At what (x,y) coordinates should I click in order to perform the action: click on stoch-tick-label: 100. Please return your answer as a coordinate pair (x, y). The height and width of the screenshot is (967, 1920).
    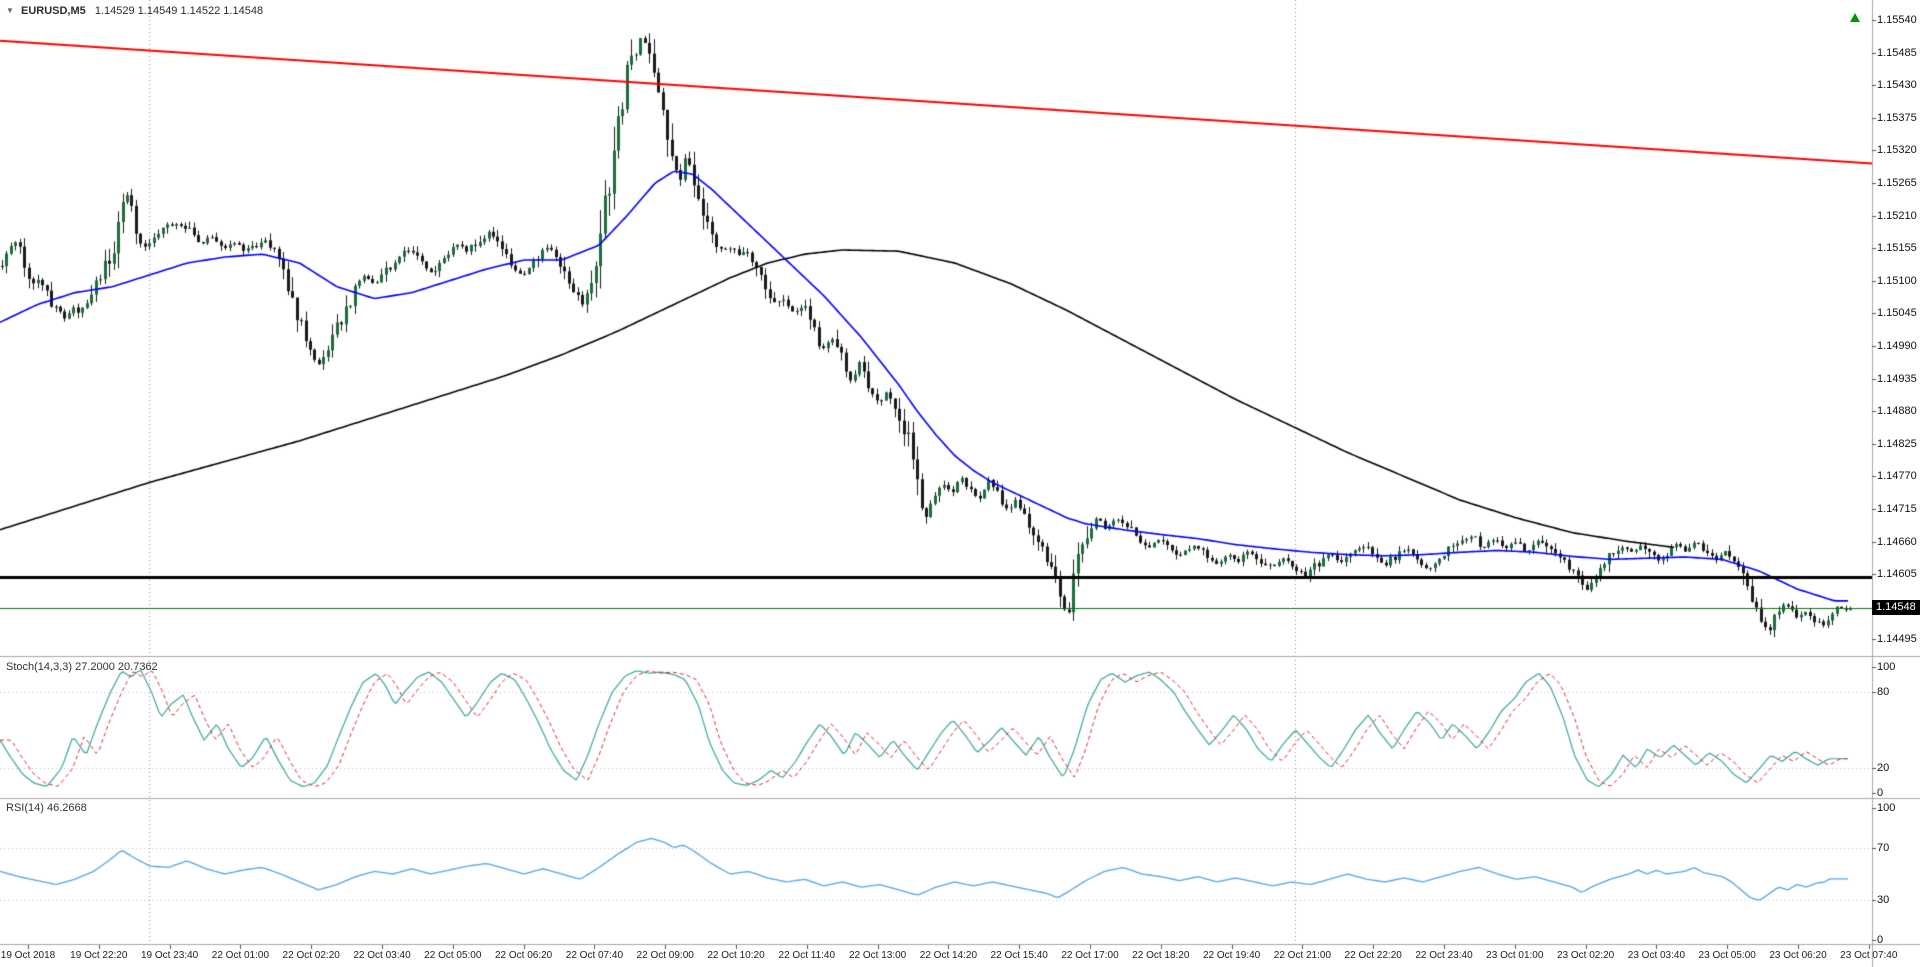
    Looking at the image, I should click on (1886, 667).